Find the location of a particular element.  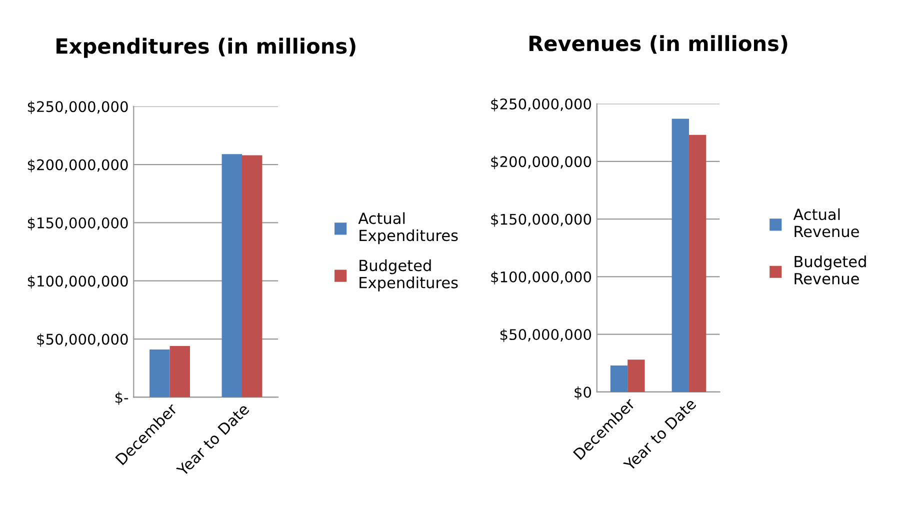

y-tick-label: $- is located at coordinates (121, 398).